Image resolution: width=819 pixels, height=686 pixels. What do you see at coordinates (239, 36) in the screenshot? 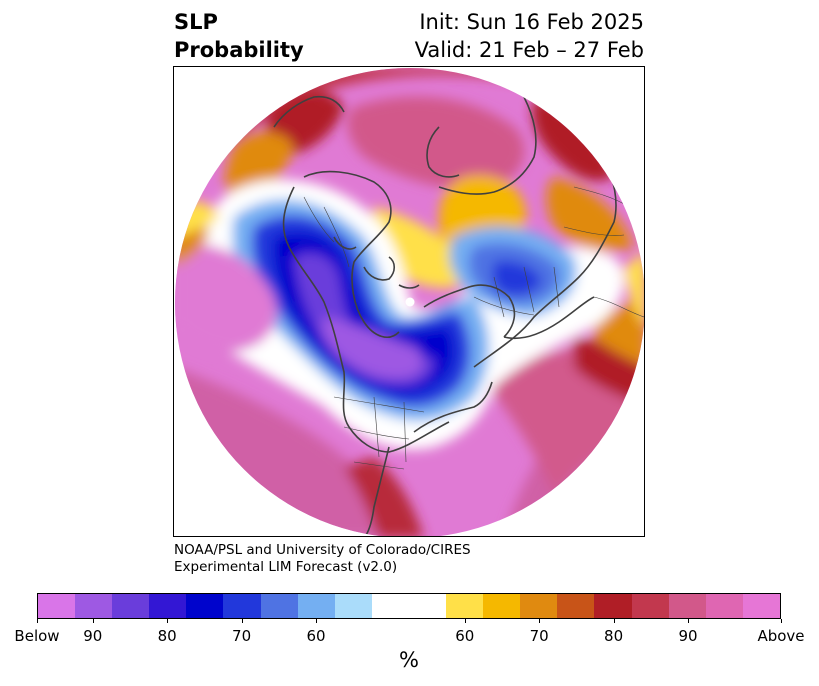
I see `map-title: SLP Probability` at bounding box center [239, 36].